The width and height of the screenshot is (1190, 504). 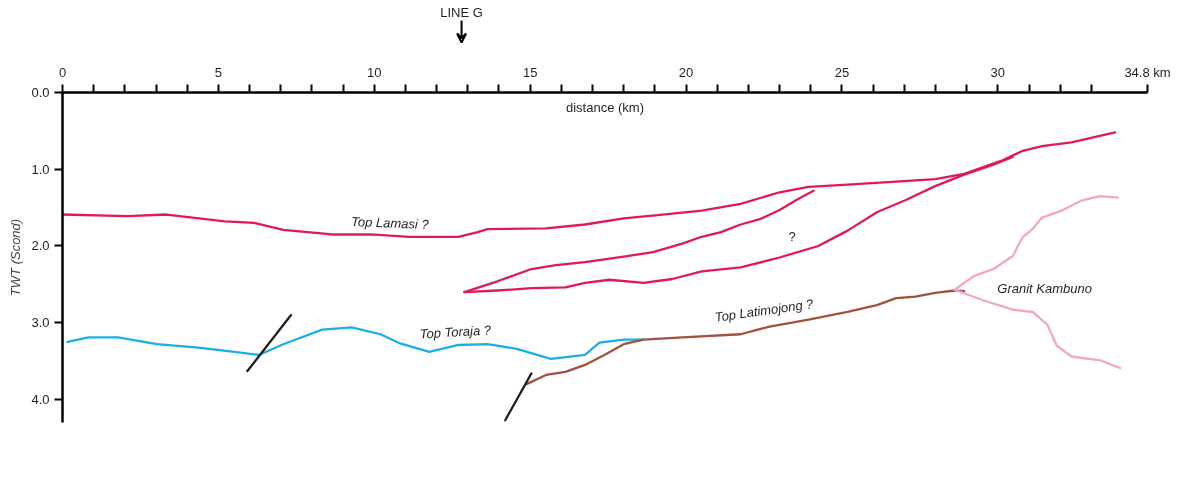 What do you see at coordinates (1147, 72) in the screenshot?
I see `x-tick-label: 34.8 km` at bounding box center [1147, 72].